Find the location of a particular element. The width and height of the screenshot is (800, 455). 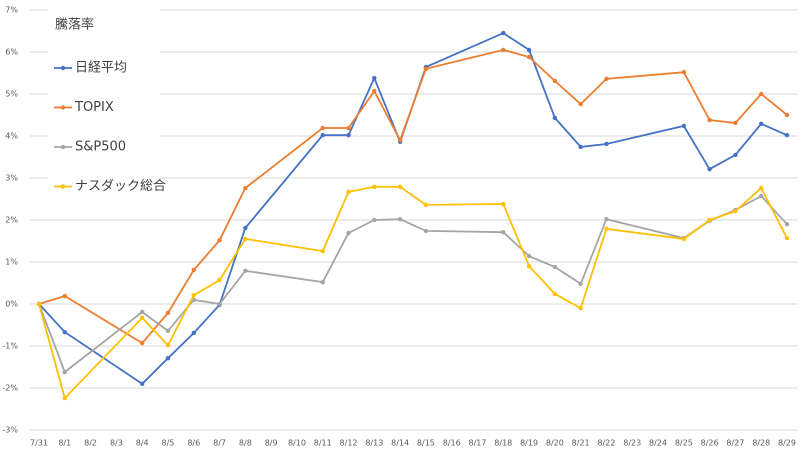

y-tick-label: -2% is located at coordinates (10, 388).